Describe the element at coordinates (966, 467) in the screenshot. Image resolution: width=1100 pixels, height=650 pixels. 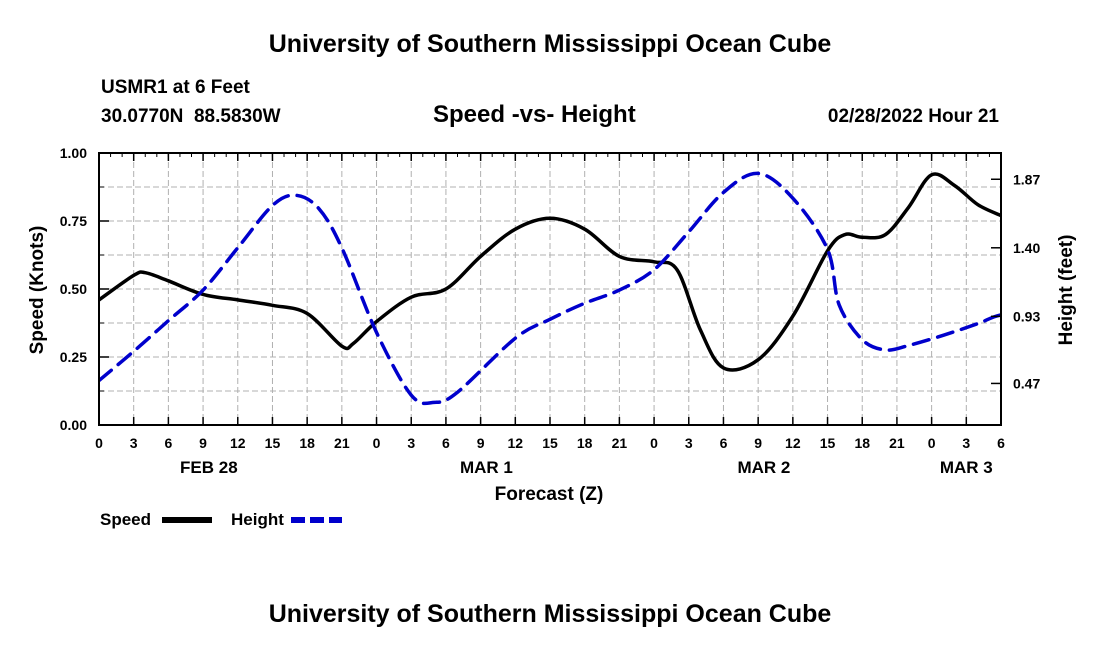
I see `date-label: MAR 3` at that location.